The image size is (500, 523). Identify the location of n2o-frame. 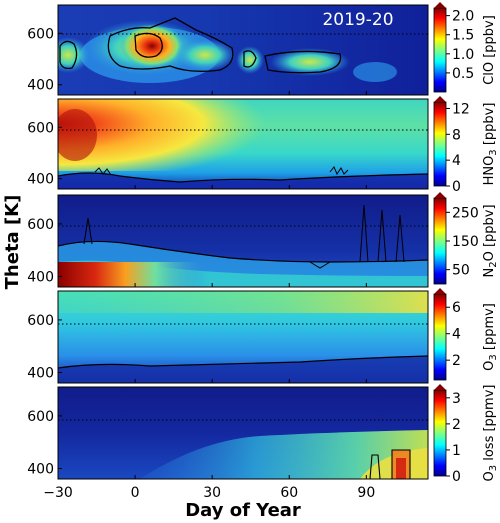
(243, 241).